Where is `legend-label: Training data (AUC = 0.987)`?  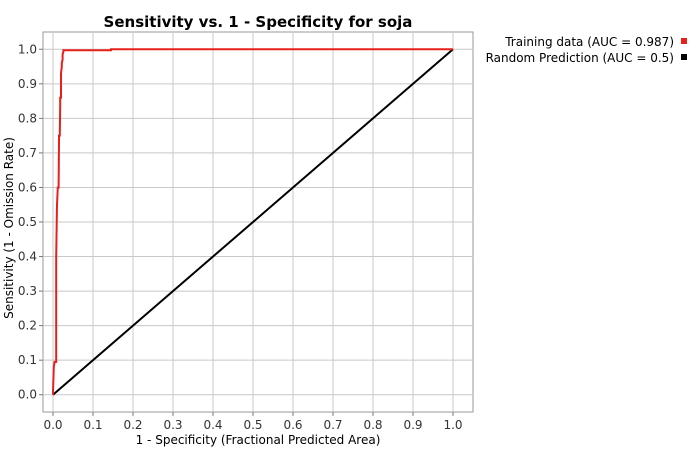 legend-label: Training data (AUC = 0.987) is located at coordinates (589, 42).